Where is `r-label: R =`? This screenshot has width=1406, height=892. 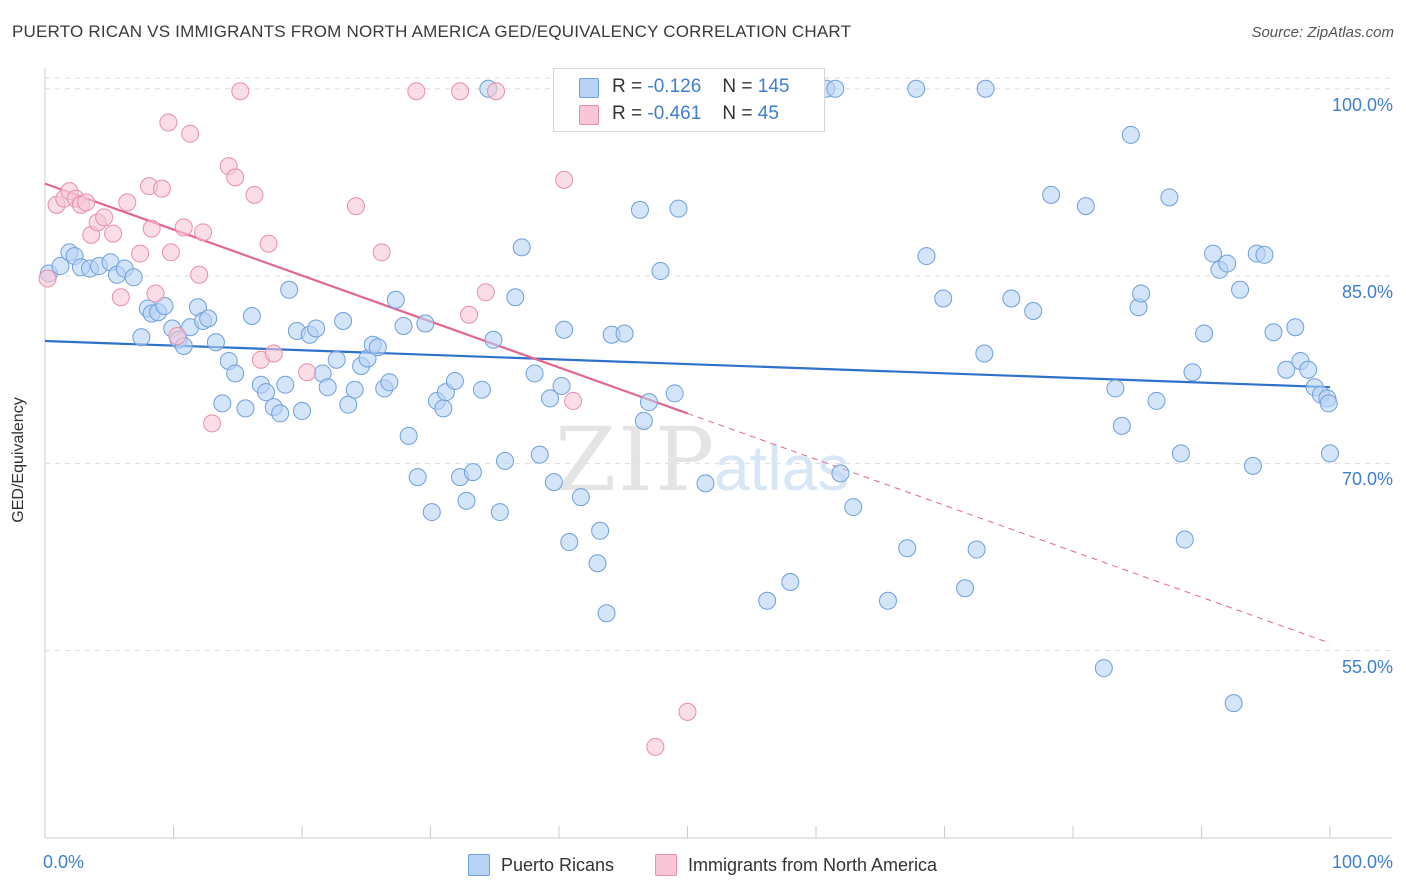 r-label: R = is located at coordinates (627, 113).